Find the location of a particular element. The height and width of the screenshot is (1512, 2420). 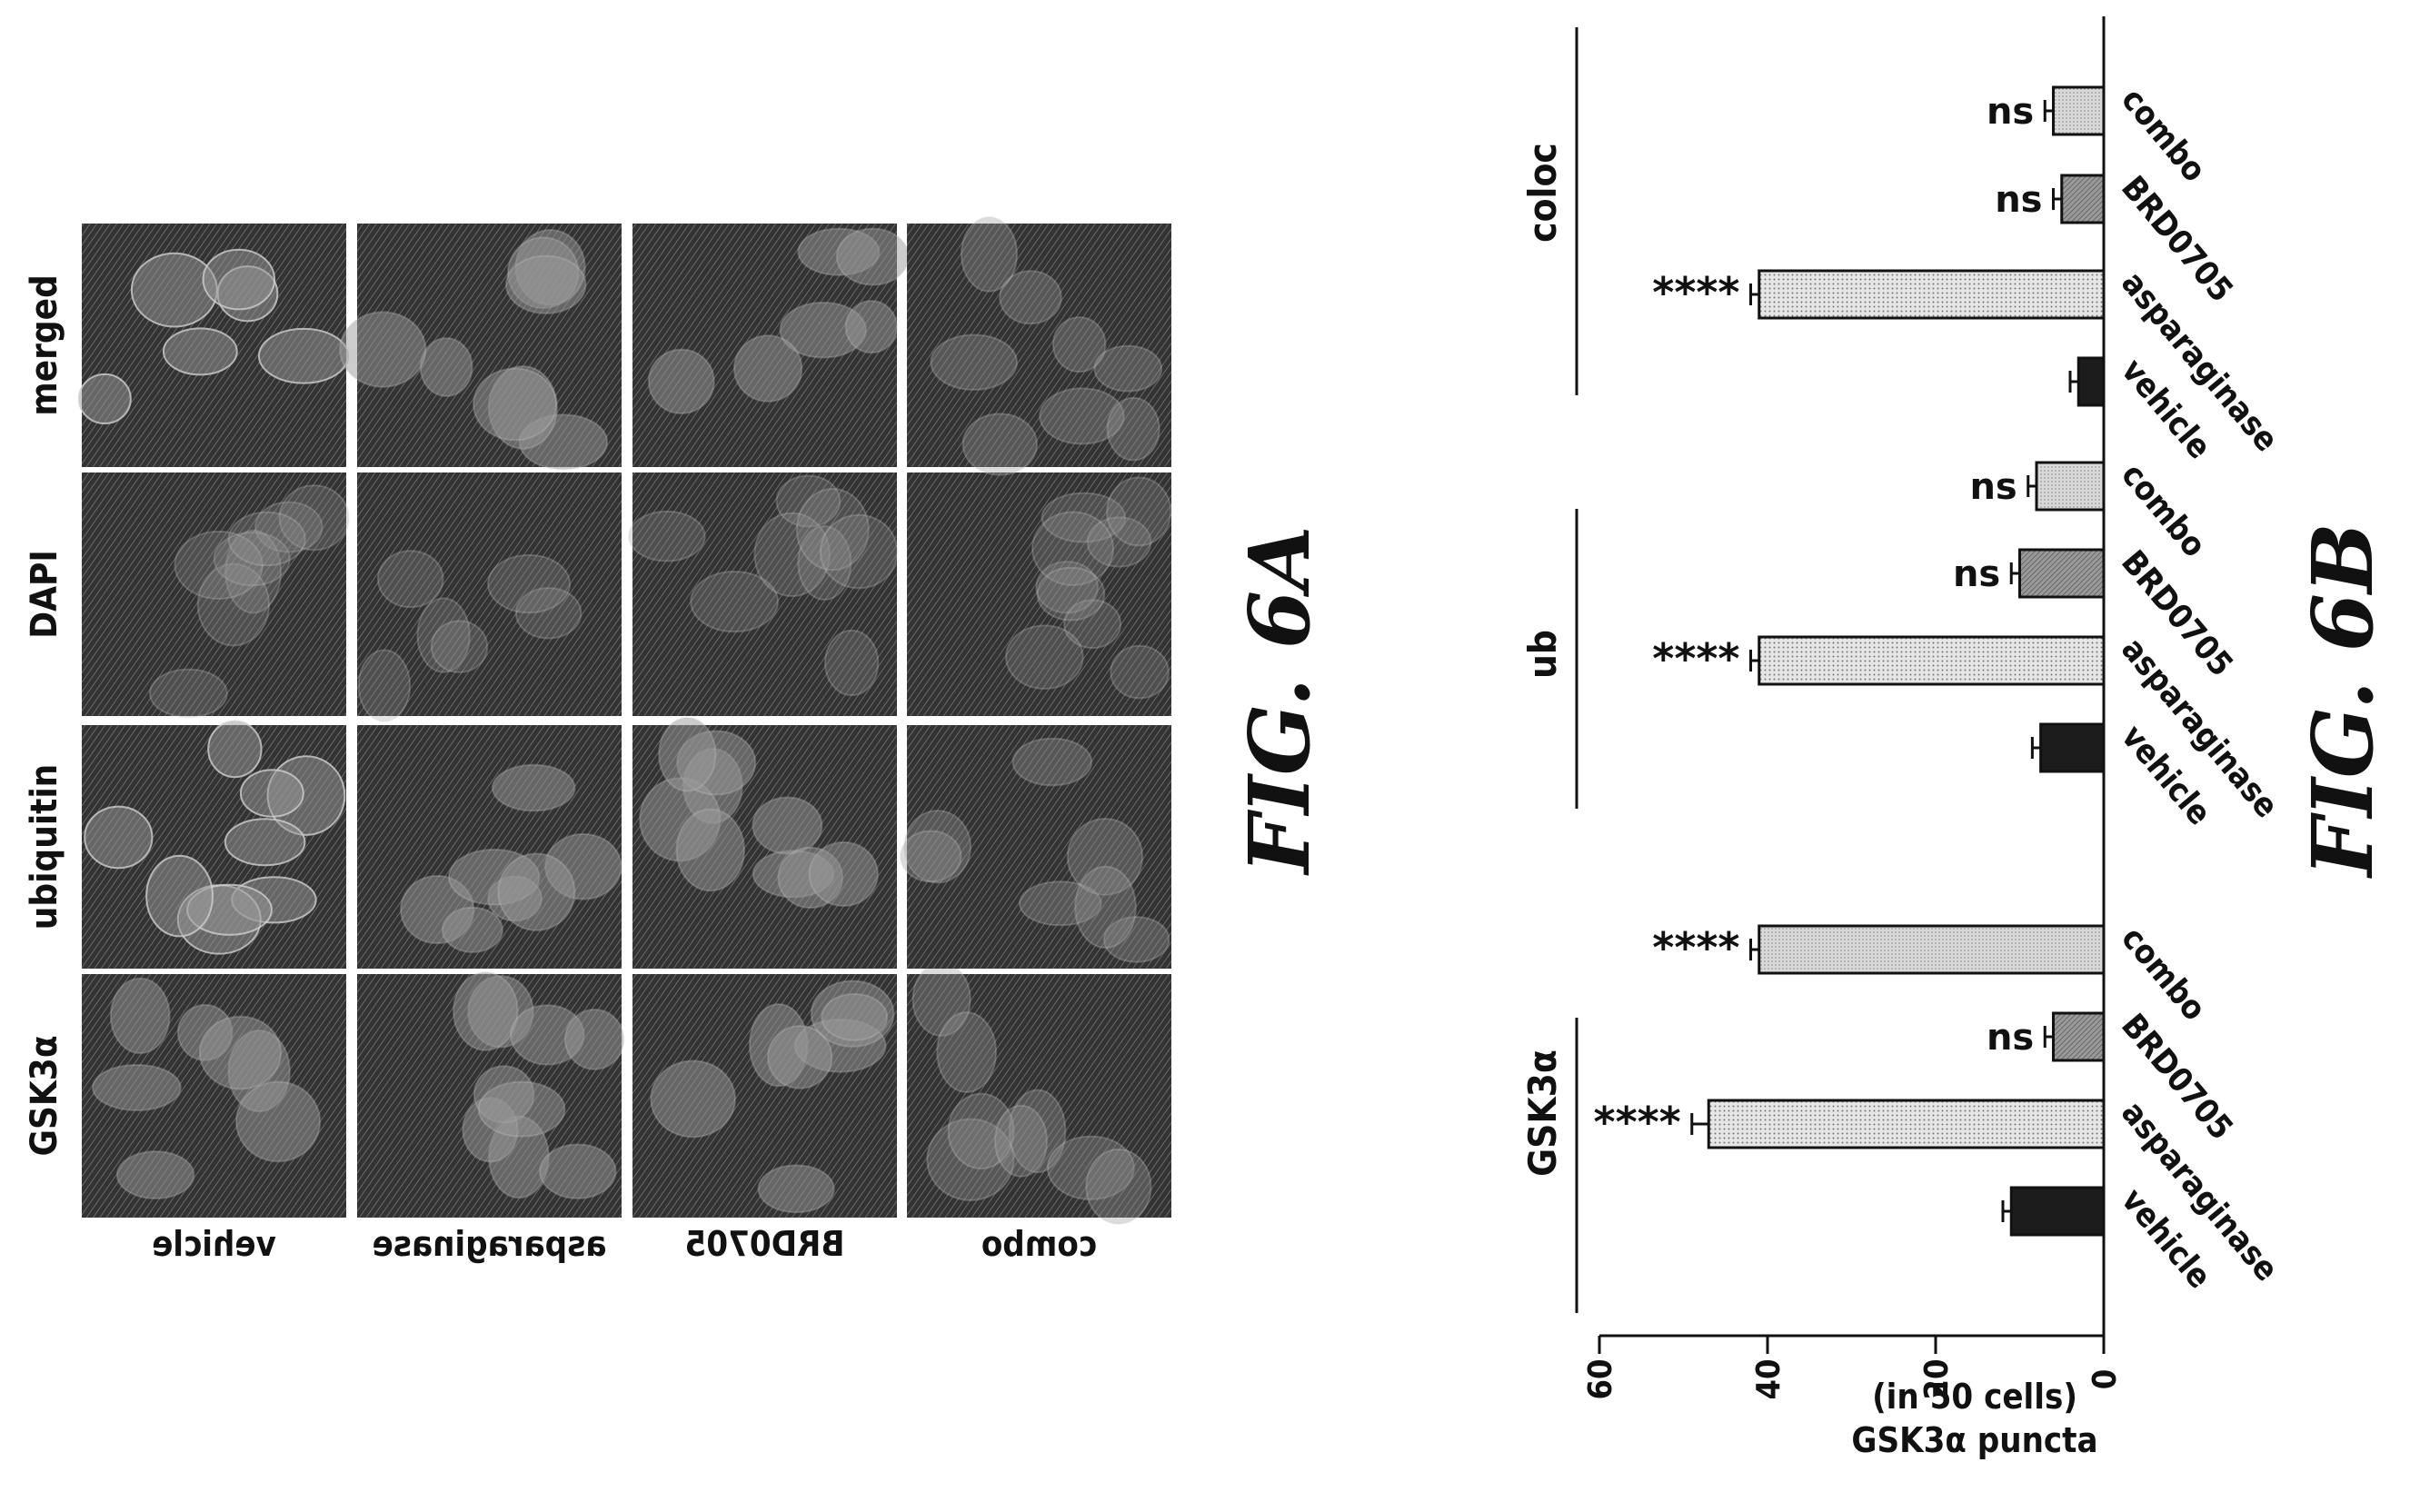

bar-coloc-brd0705 is located at coordinates (2083, 199).